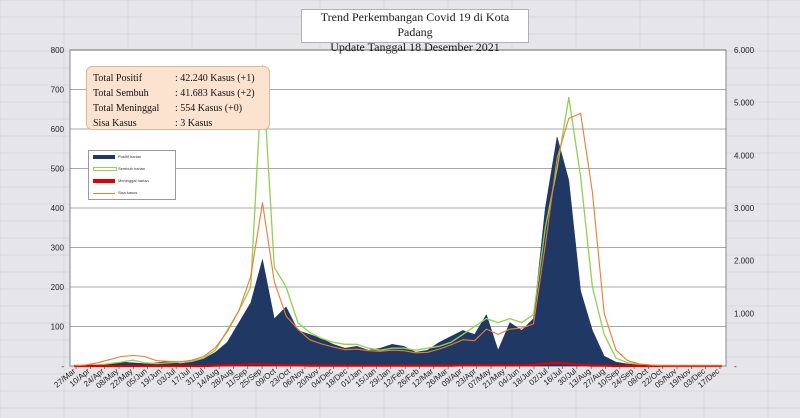  What do you see at coordinates (215, 78) in the screenshot?
I see `stat-value: : 42.240 Kasus (+1)` at bounding box center [215, 78].